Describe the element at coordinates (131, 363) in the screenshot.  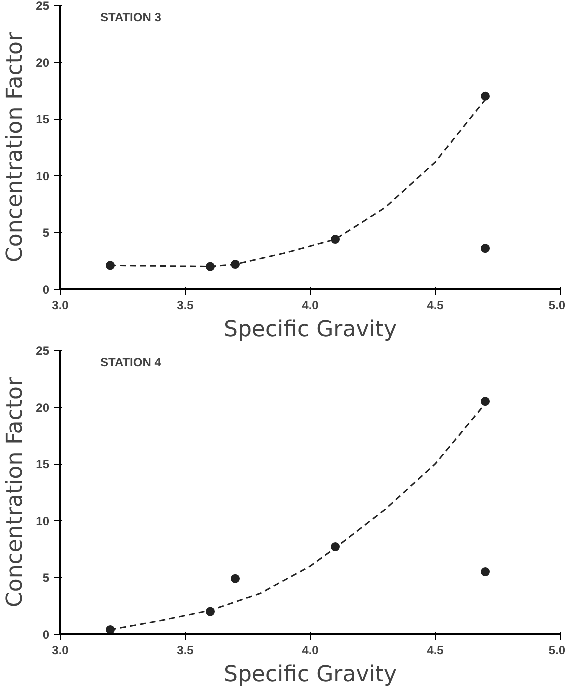
I see `annotation: STATION 4` at that location.